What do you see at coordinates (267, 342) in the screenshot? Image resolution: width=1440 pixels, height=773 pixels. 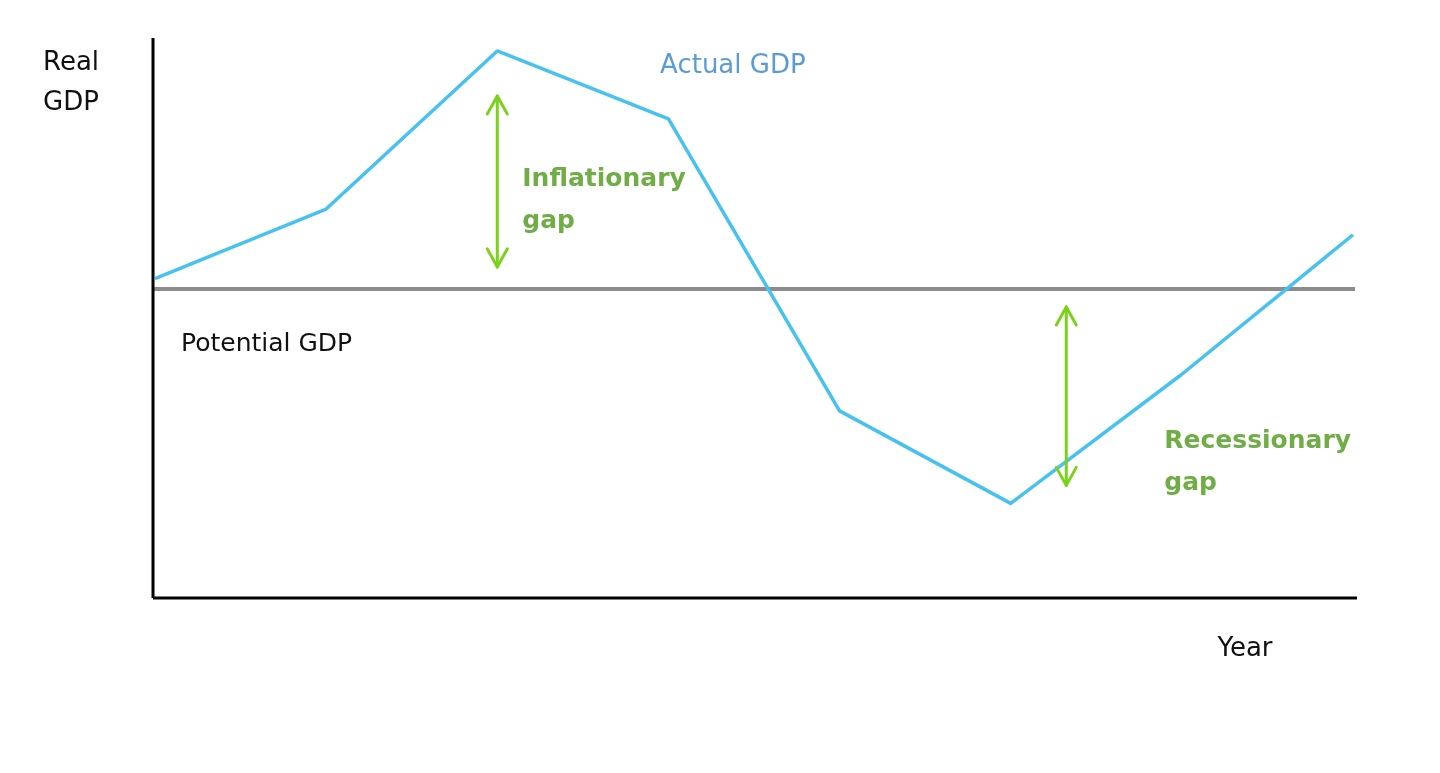 I see `ref-line-label: Potential GDP` at bounding box center [267, 342].